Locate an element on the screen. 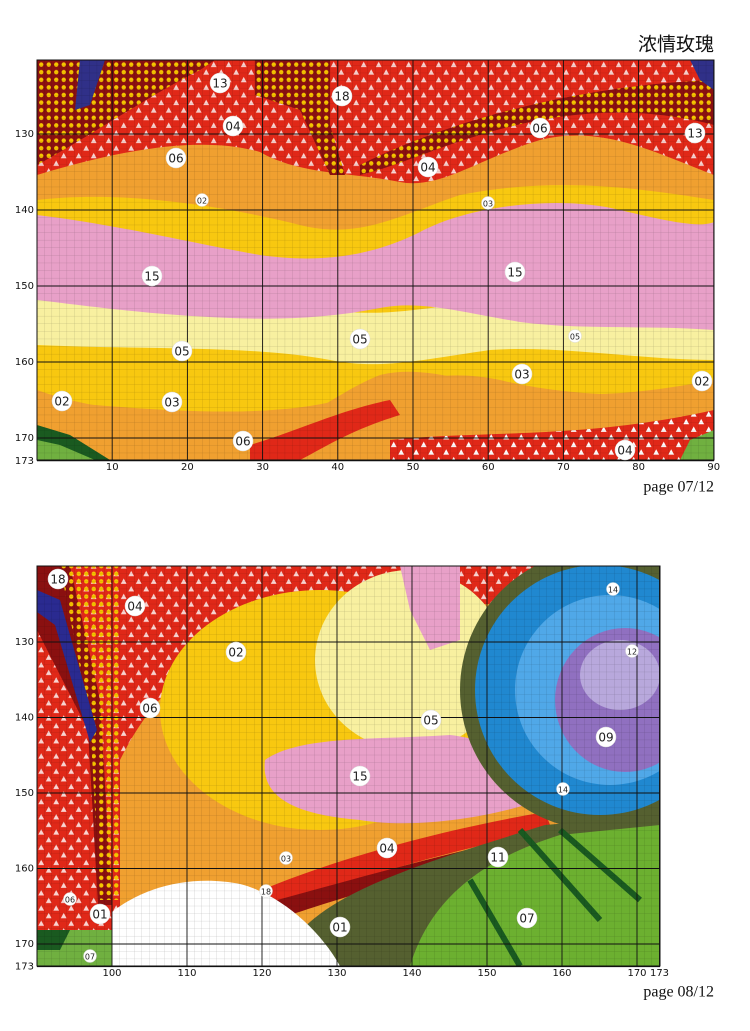 Image resolution: width=750 pixels, height=1031 pixels. col-label: 10 is located at coordinates (112, 467).